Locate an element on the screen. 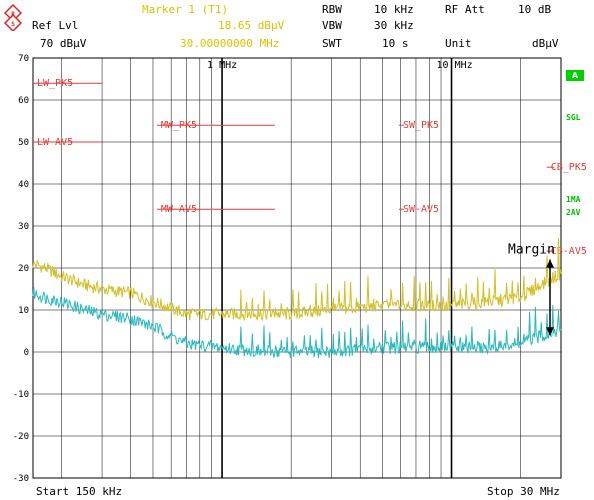 The image size is (594, 500). vbw-value: 30 kHz is located at coordinates (394, 25).